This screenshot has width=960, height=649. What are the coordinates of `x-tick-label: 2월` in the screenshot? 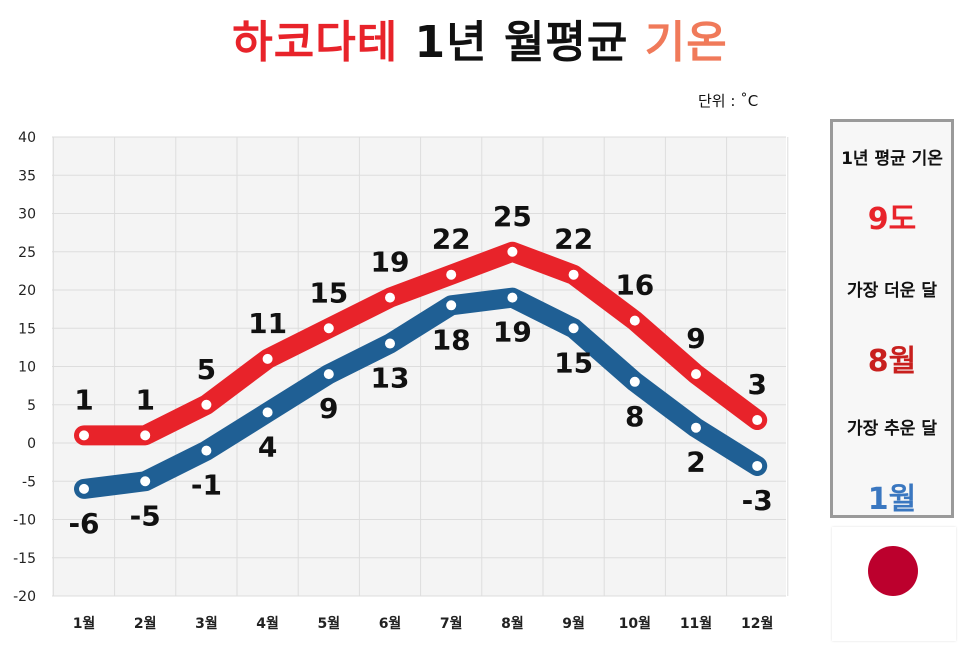 It's located at (145, 623).